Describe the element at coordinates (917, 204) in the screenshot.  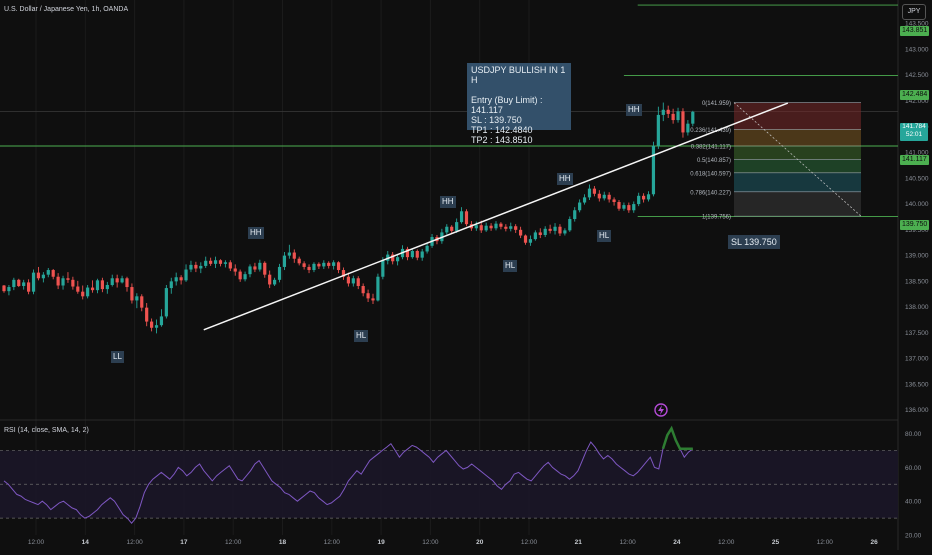
I see `price-tick-label: 140.000` at that location.